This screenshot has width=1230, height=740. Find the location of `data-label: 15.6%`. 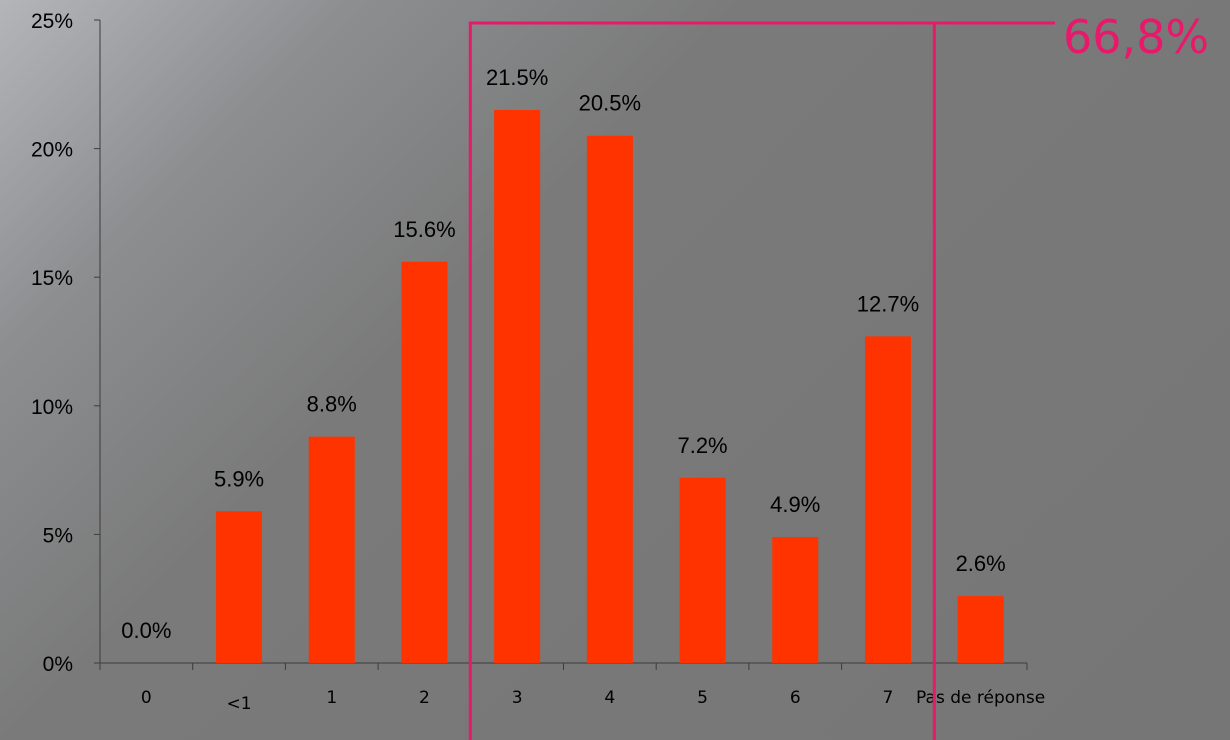

data-label: 15.6% is located at coordinates (424, 229).